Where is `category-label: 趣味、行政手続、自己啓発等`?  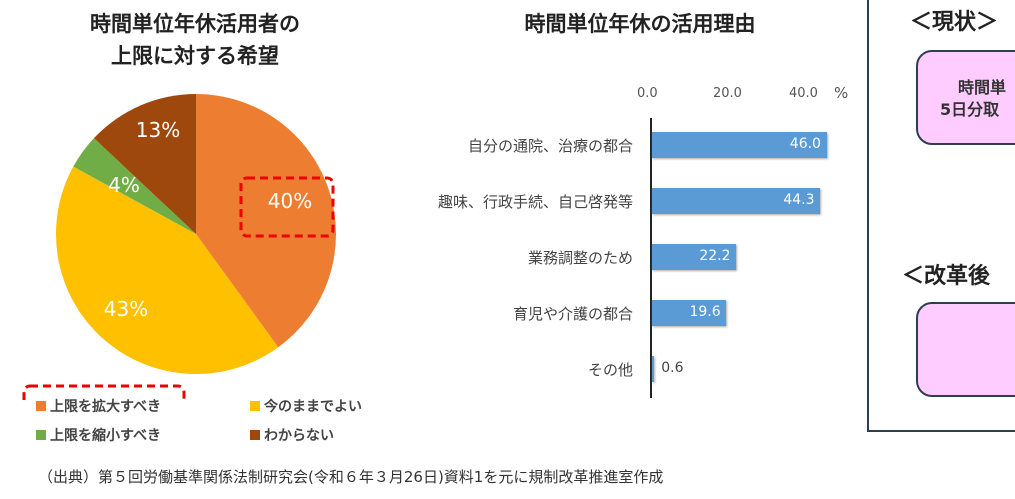 category-label: 趣味、行政手続、自己啓発等 is located at coordinates (535, 202).